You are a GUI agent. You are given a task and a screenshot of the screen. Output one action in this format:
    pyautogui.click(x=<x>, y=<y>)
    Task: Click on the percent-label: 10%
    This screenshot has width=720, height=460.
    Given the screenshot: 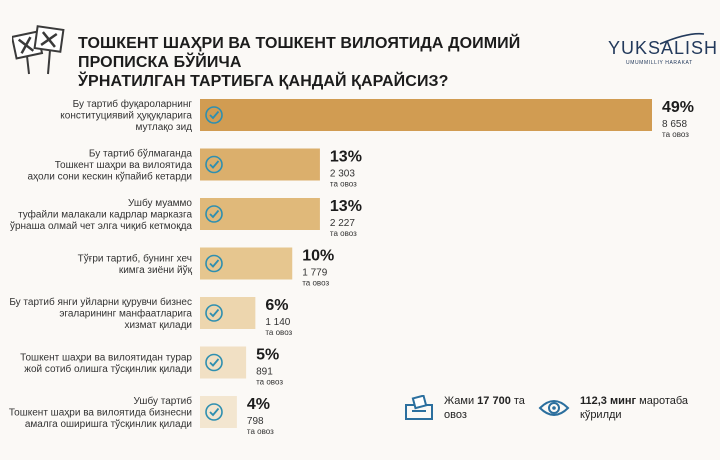 What is the action you would take?
    pyautogui.click(x=318, y=256)
    